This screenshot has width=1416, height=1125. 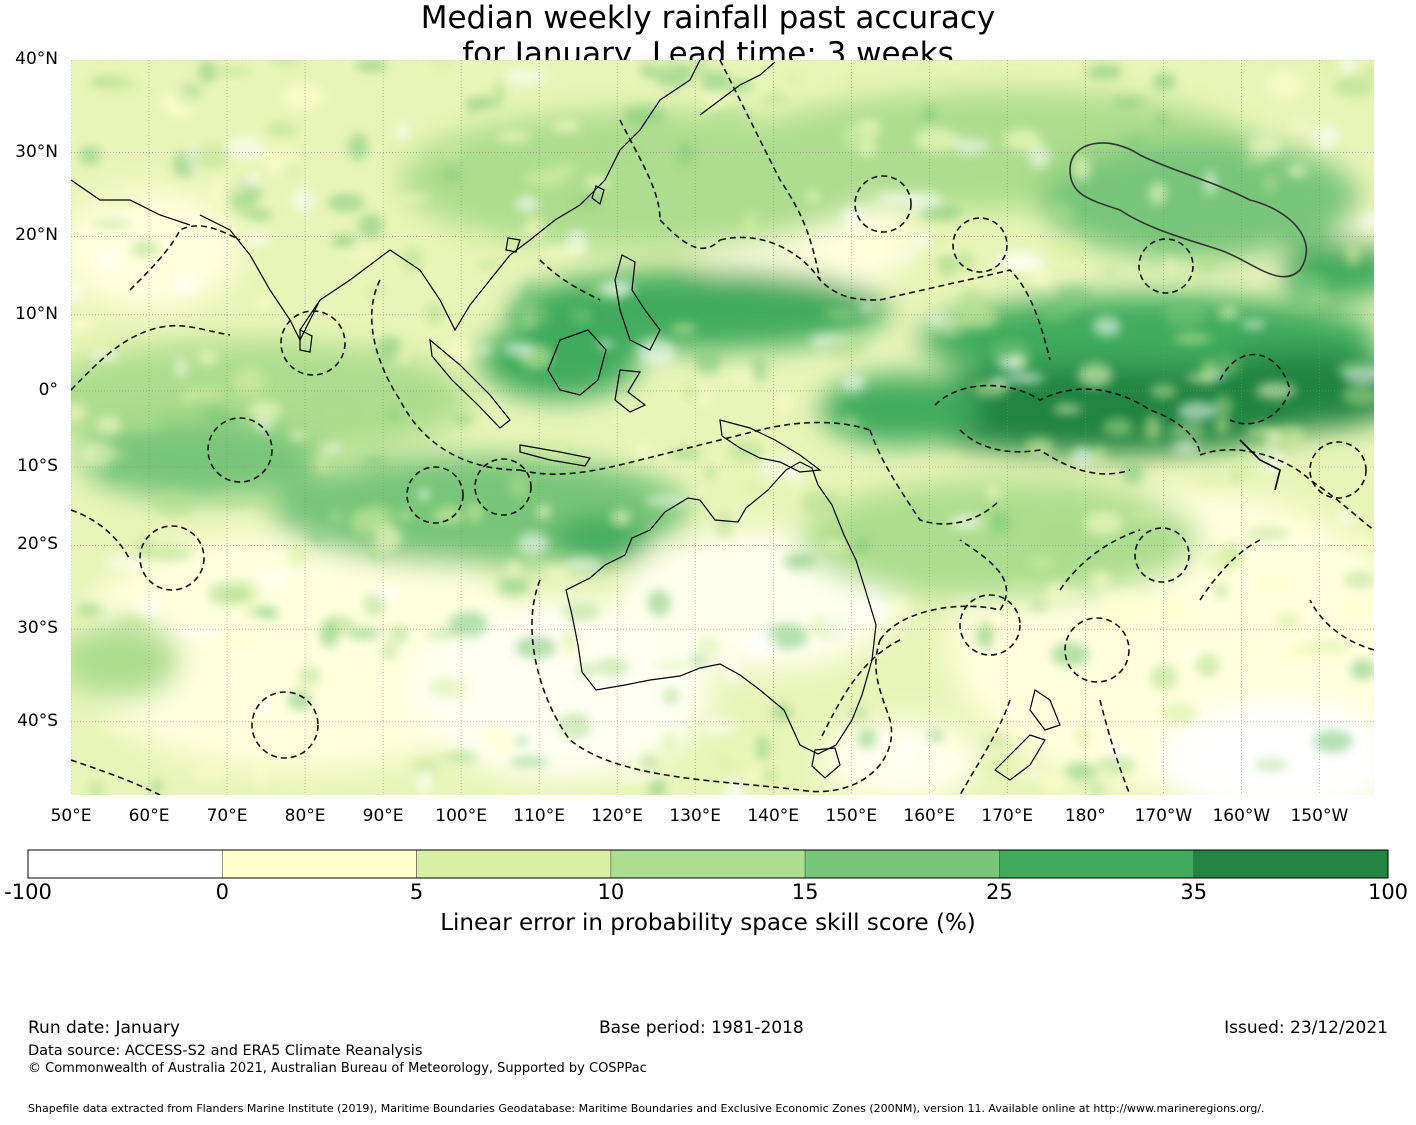 What do you see at coordinates (721, 608) in the screenshot?
I see `australia-coast` at bounding box center [721, 608].